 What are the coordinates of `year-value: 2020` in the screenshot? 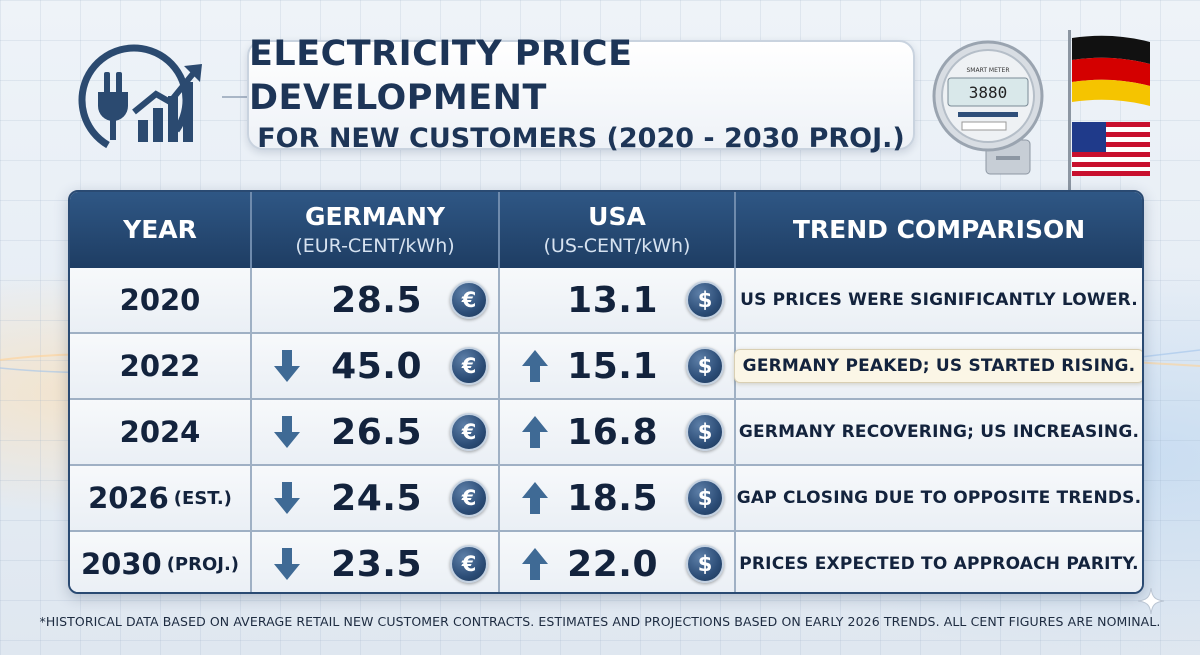 It's located at (160, 300).